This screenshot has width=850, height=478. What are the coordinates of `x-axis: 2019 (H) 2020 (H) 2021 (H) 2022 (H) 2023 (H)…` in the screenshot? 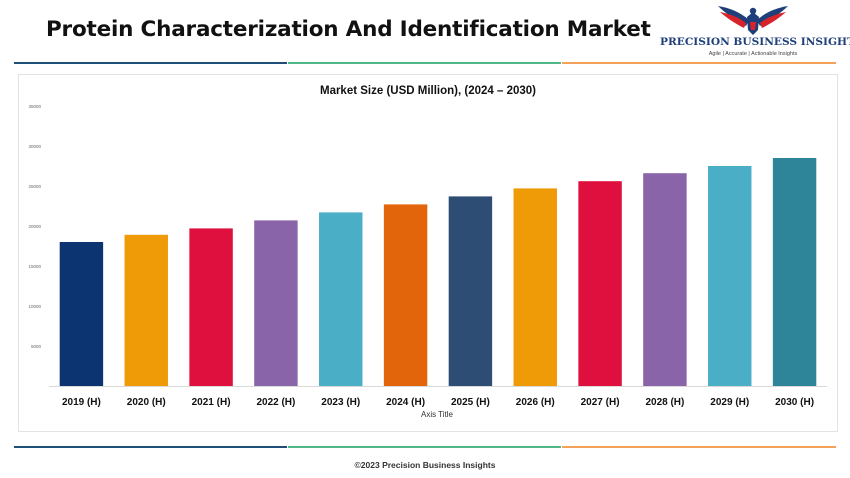 It's located at (438, 397).